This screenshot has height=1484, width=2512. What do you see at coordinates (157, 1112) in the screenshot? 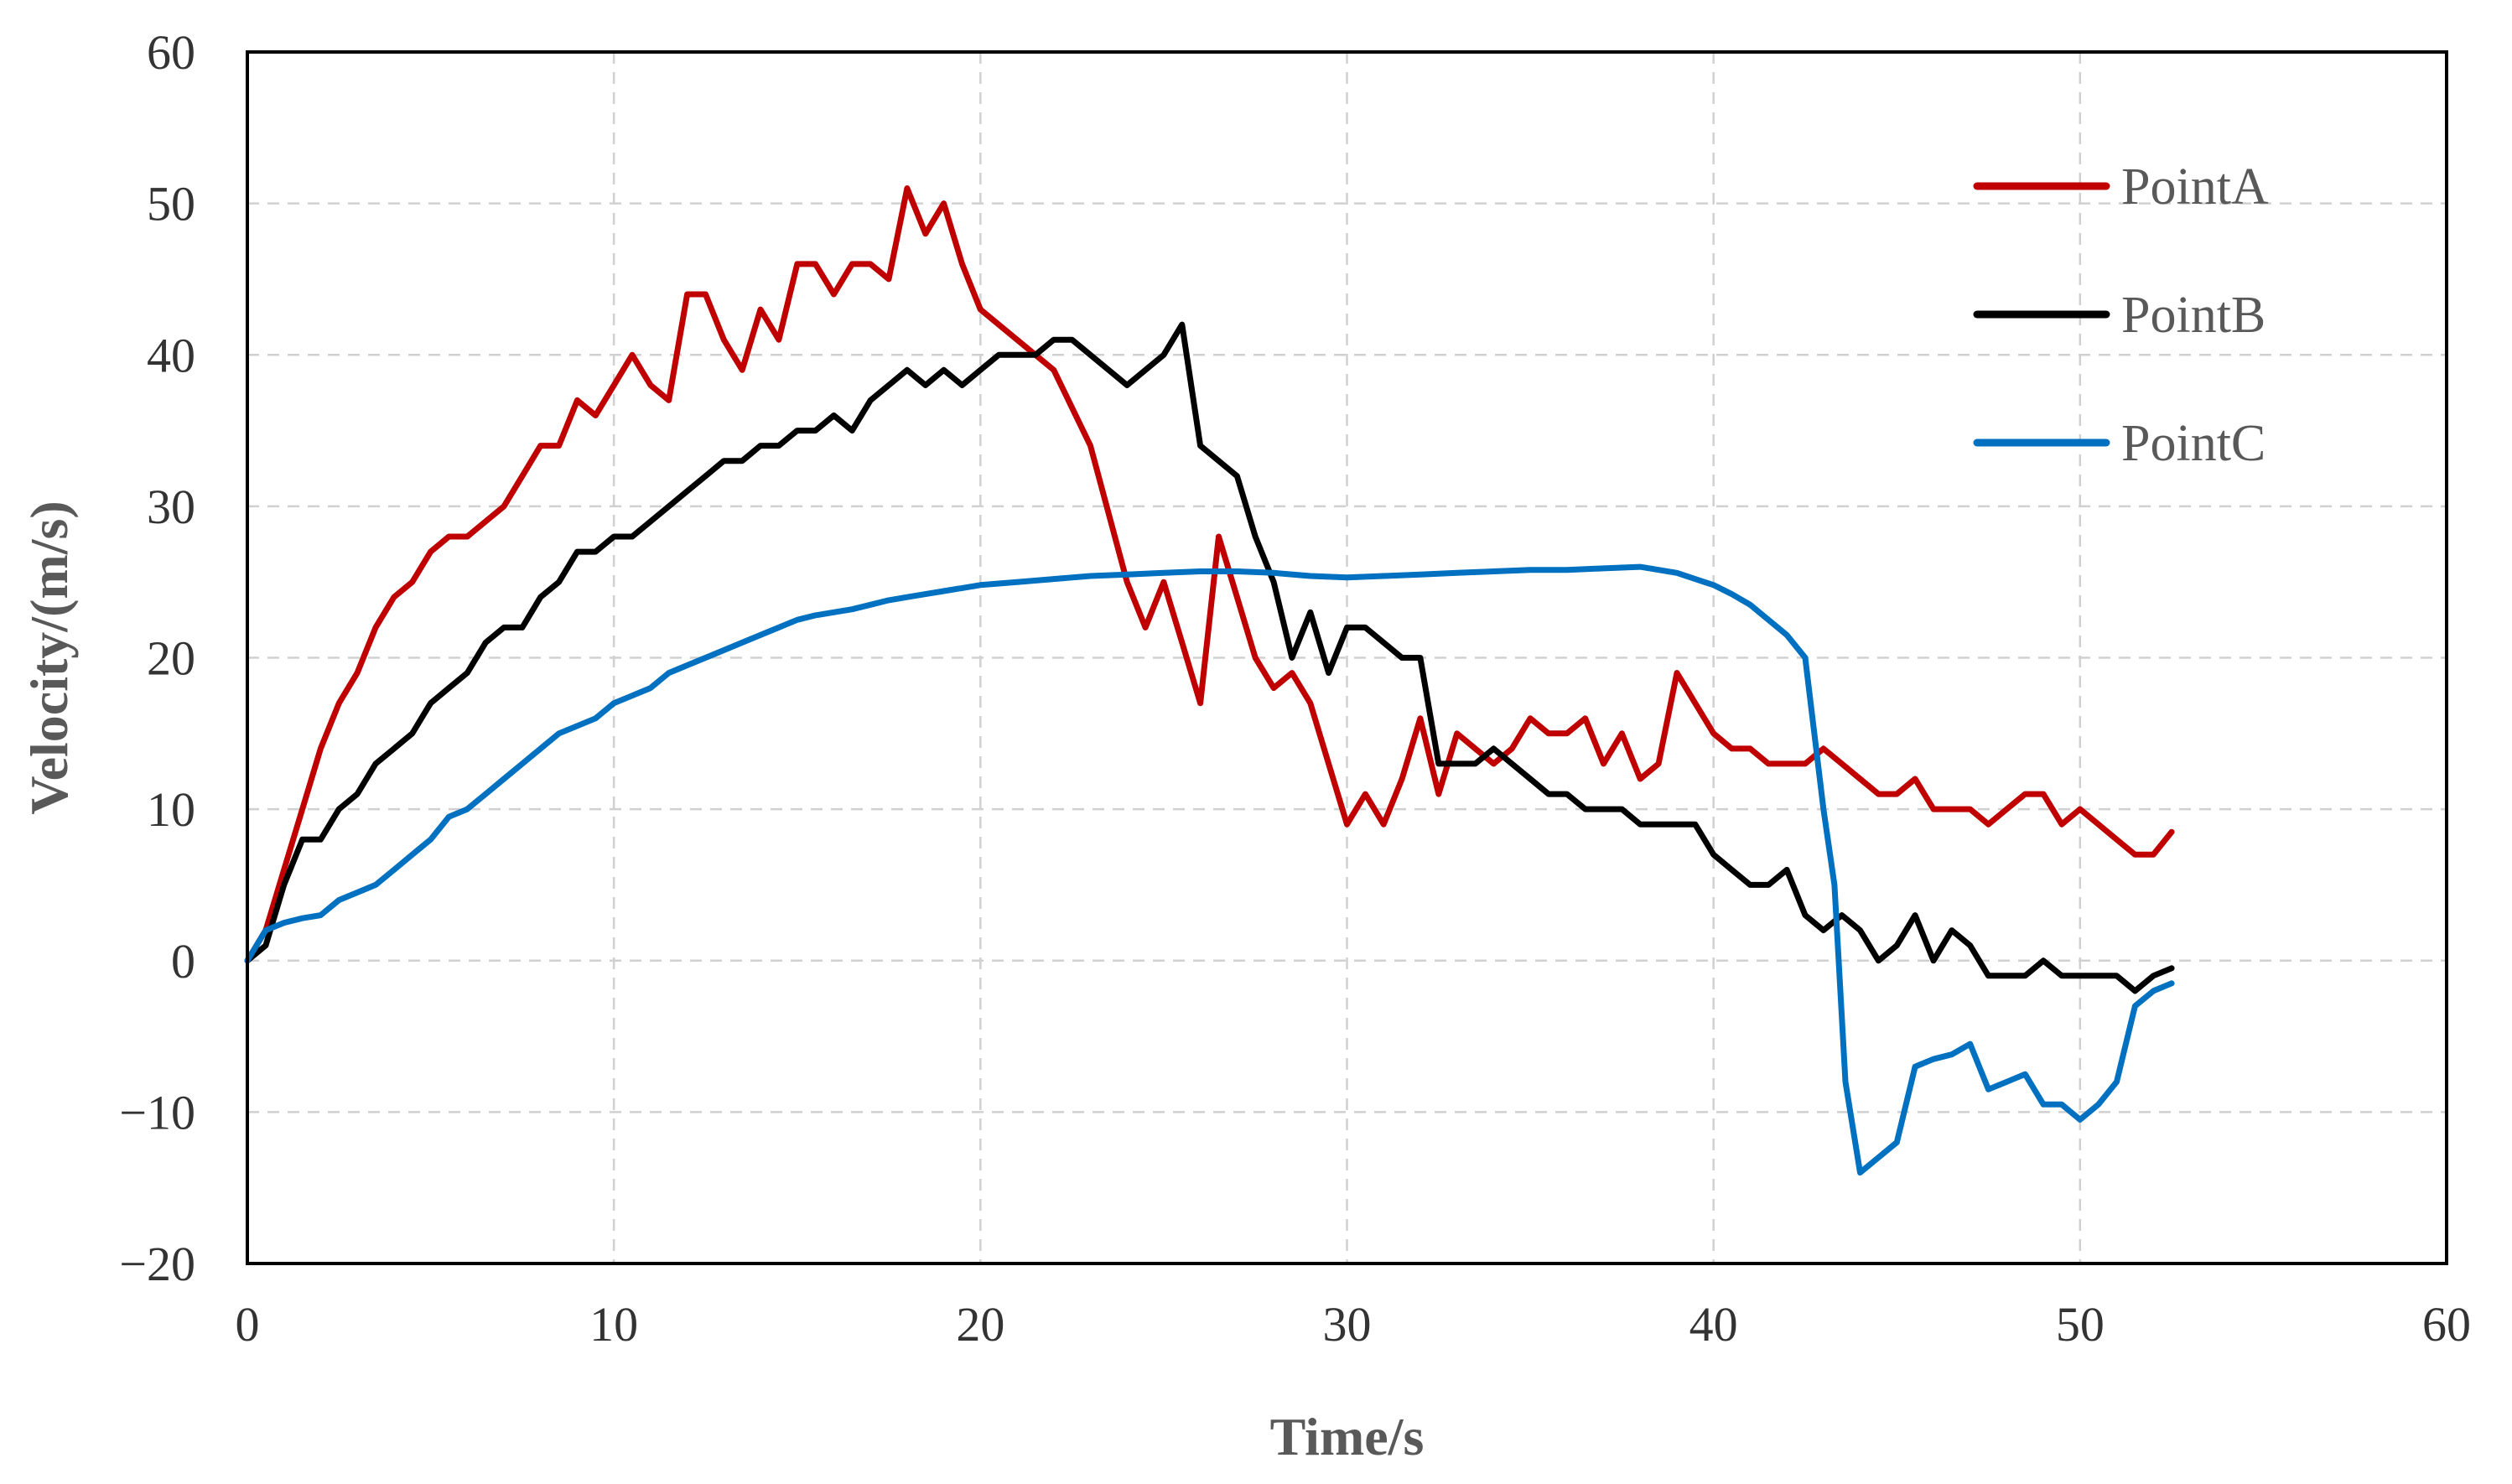
I see `y-tick-label: −10` at bounding box center [157, 1112].